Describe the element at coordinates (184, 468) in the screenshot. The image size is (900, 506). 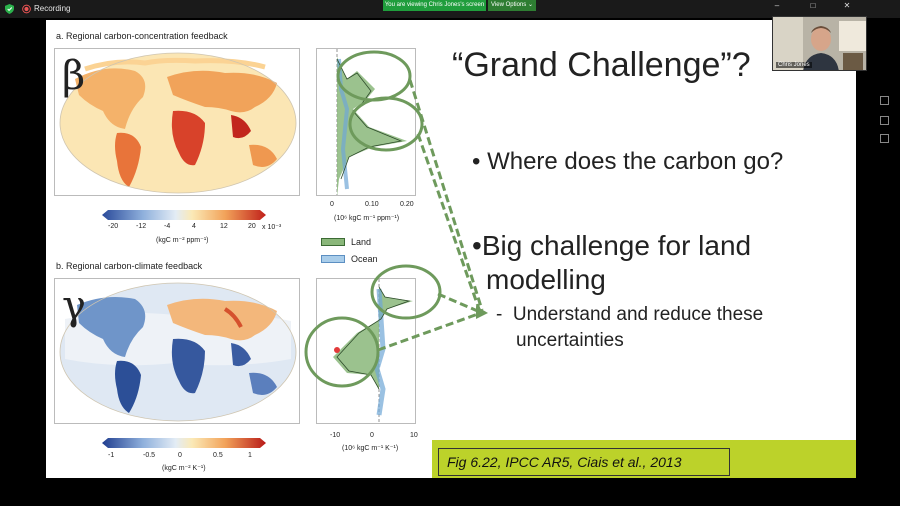
I see `gamma-colorbar-unit: (kgC m⁻² K⁻¹)` at that location.